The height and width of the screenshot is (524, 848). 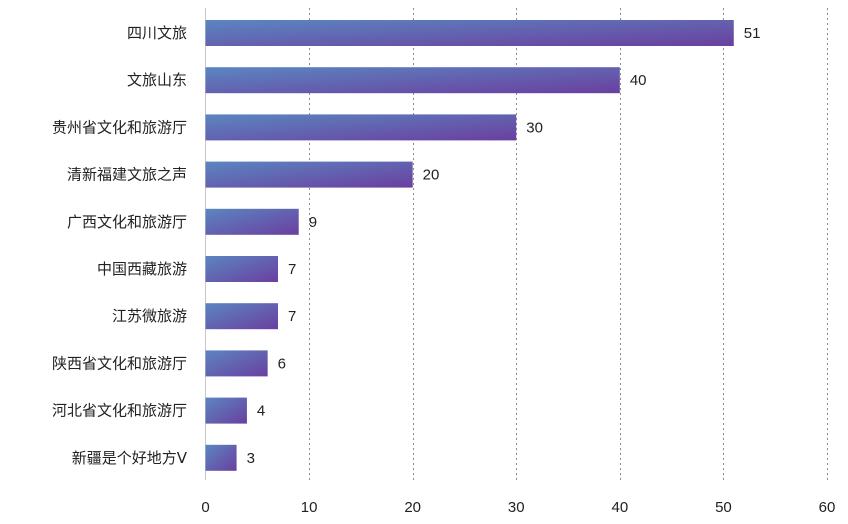 What do you see at coordinates (149, 316) in the screenshot?
I see `category-label-7: 江苏微旅游` at bounding box center [149, 316].